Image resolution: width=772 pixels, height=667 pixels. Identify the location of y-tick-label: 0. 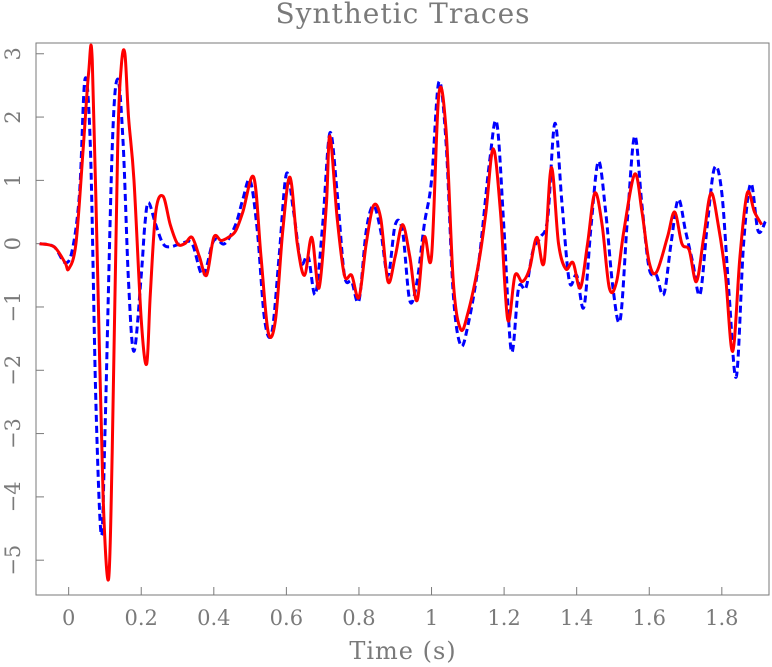
(13, 243).